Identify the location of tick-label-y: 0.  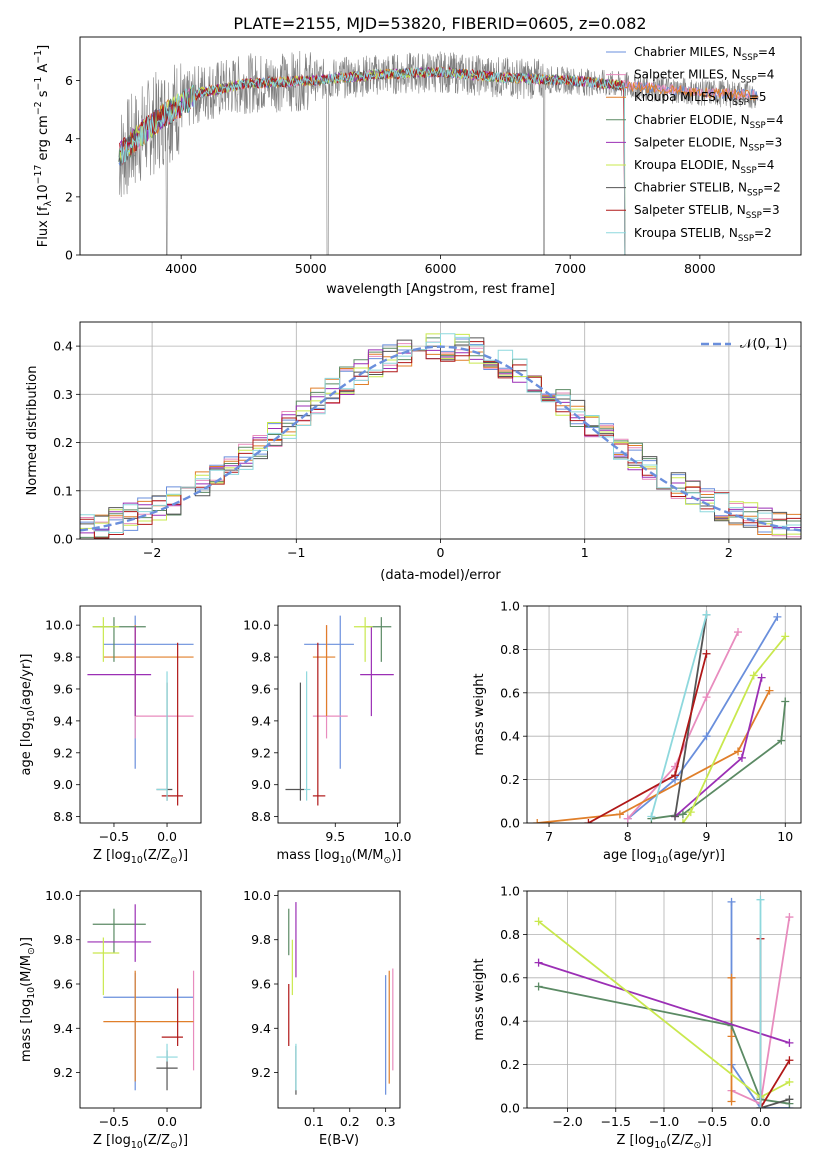
(69, 255).